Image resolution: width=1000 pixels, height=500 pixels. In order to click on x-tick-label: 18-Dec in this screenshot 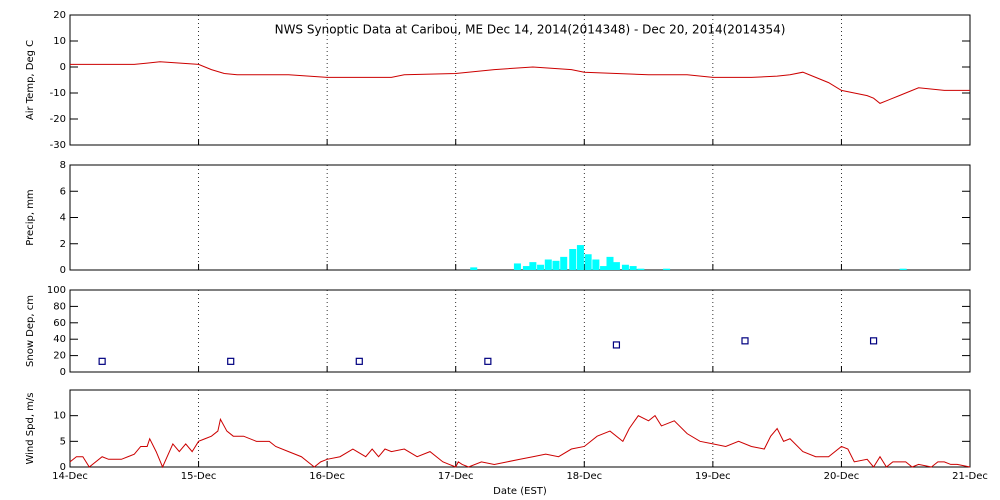, I will do `click(584, 476)`.